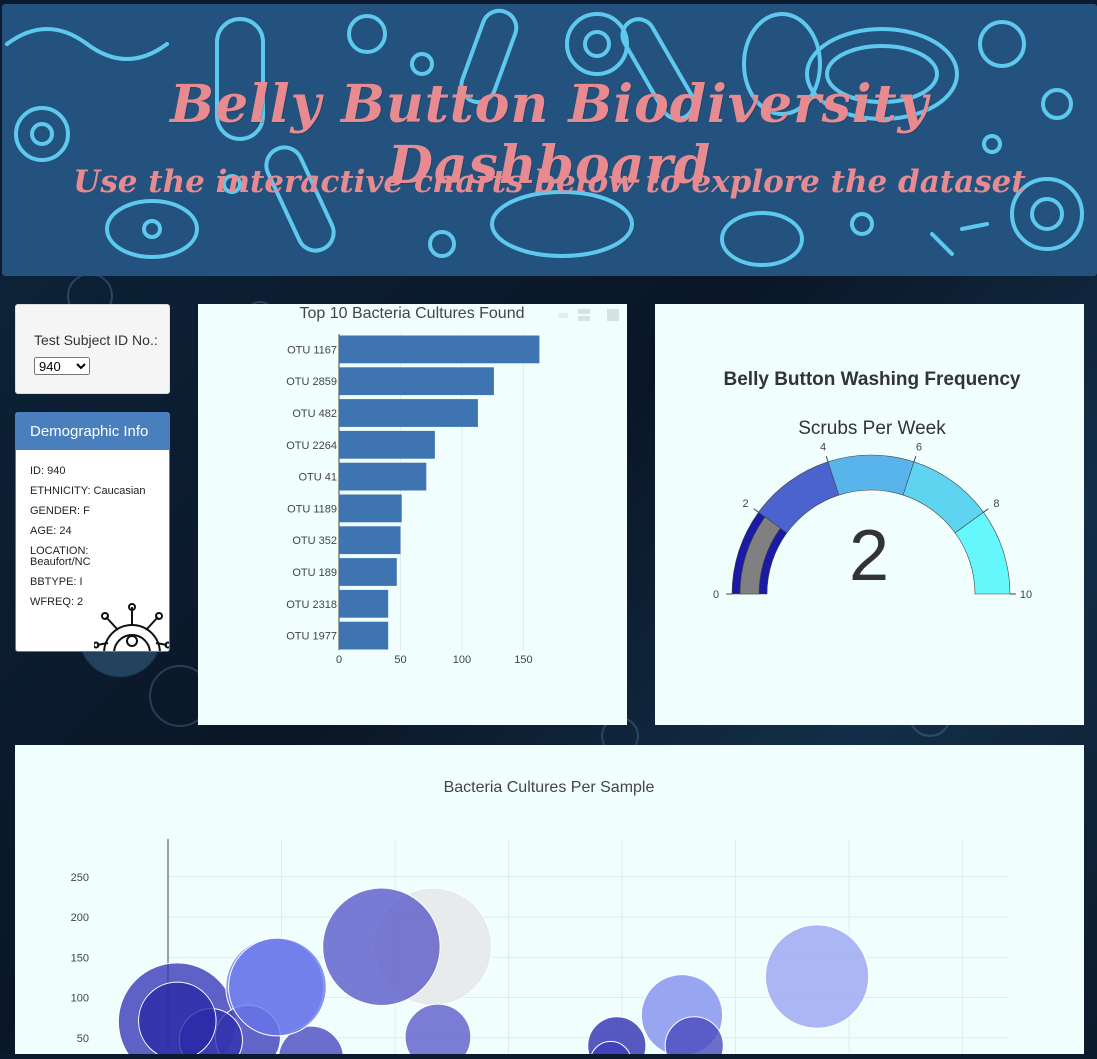 The width and height of the screenshot is (1097, 1059). Describe the element at coordinates (549, 135) in the screenshot. I see `dashboard-title: Belly Button Biodiversity Dashboard` at that location.